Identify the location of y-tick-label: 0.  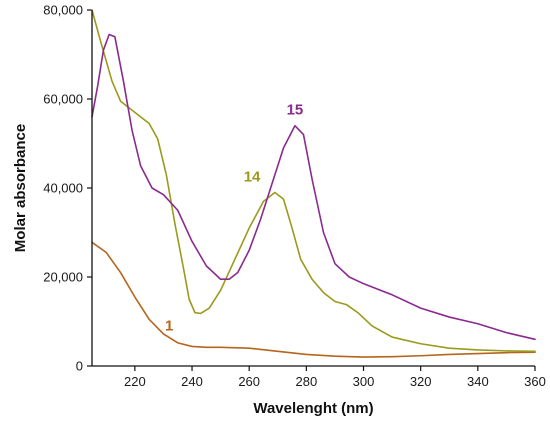
(79, 366).